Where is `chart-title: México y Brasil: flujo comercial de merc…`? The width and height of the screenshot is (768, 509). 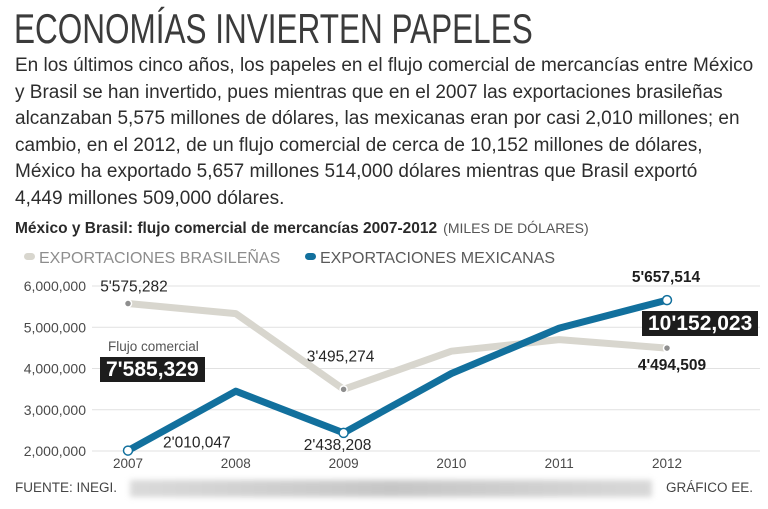
chart-title: México y Brasil: flujo comercial de merc… is located at coordinates (226, 228).